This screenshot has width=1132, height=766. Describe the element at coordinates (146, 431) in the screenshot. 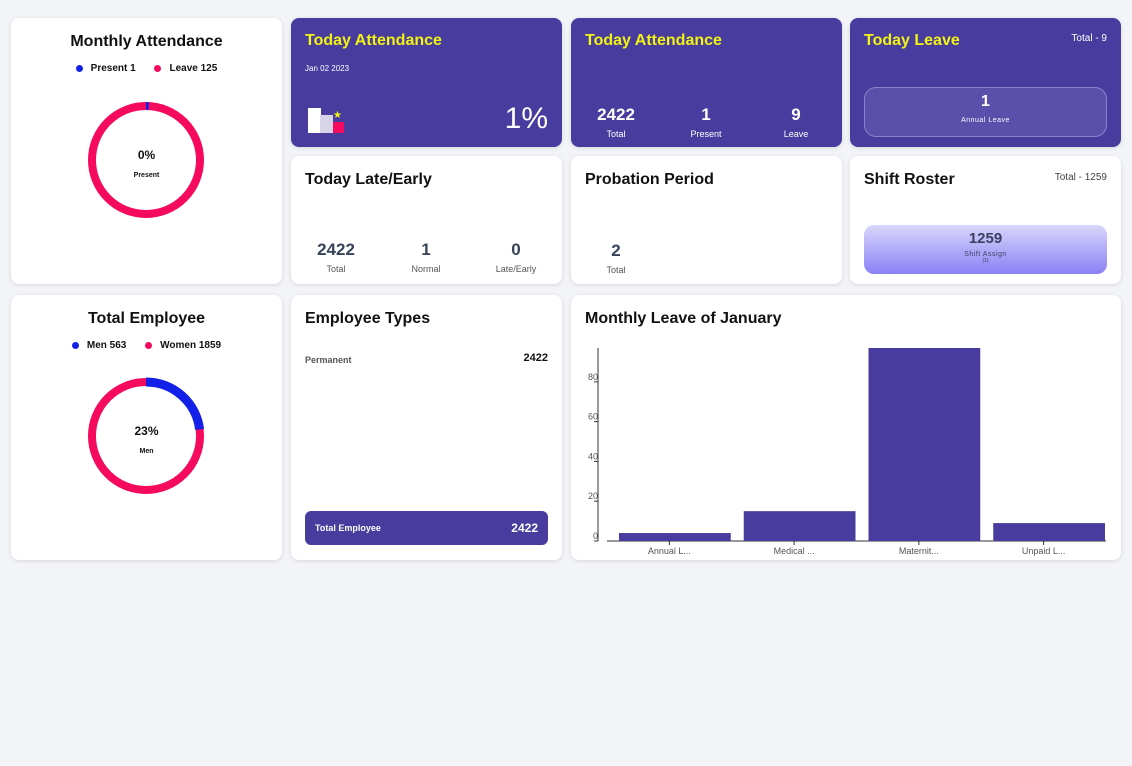

I see `donut-percent: 23%` at that location.